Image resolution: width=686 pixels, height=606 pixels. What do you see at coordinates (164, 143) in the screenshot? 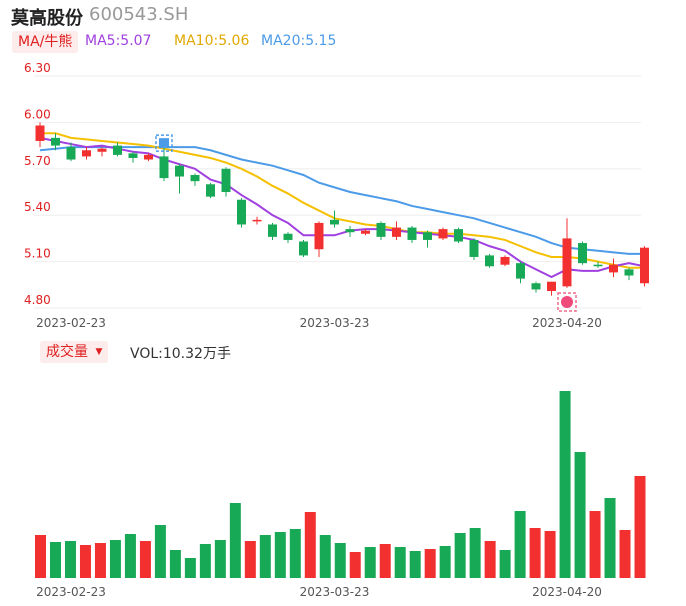
I see `b-square-frame` at bounding box center [164, 143].